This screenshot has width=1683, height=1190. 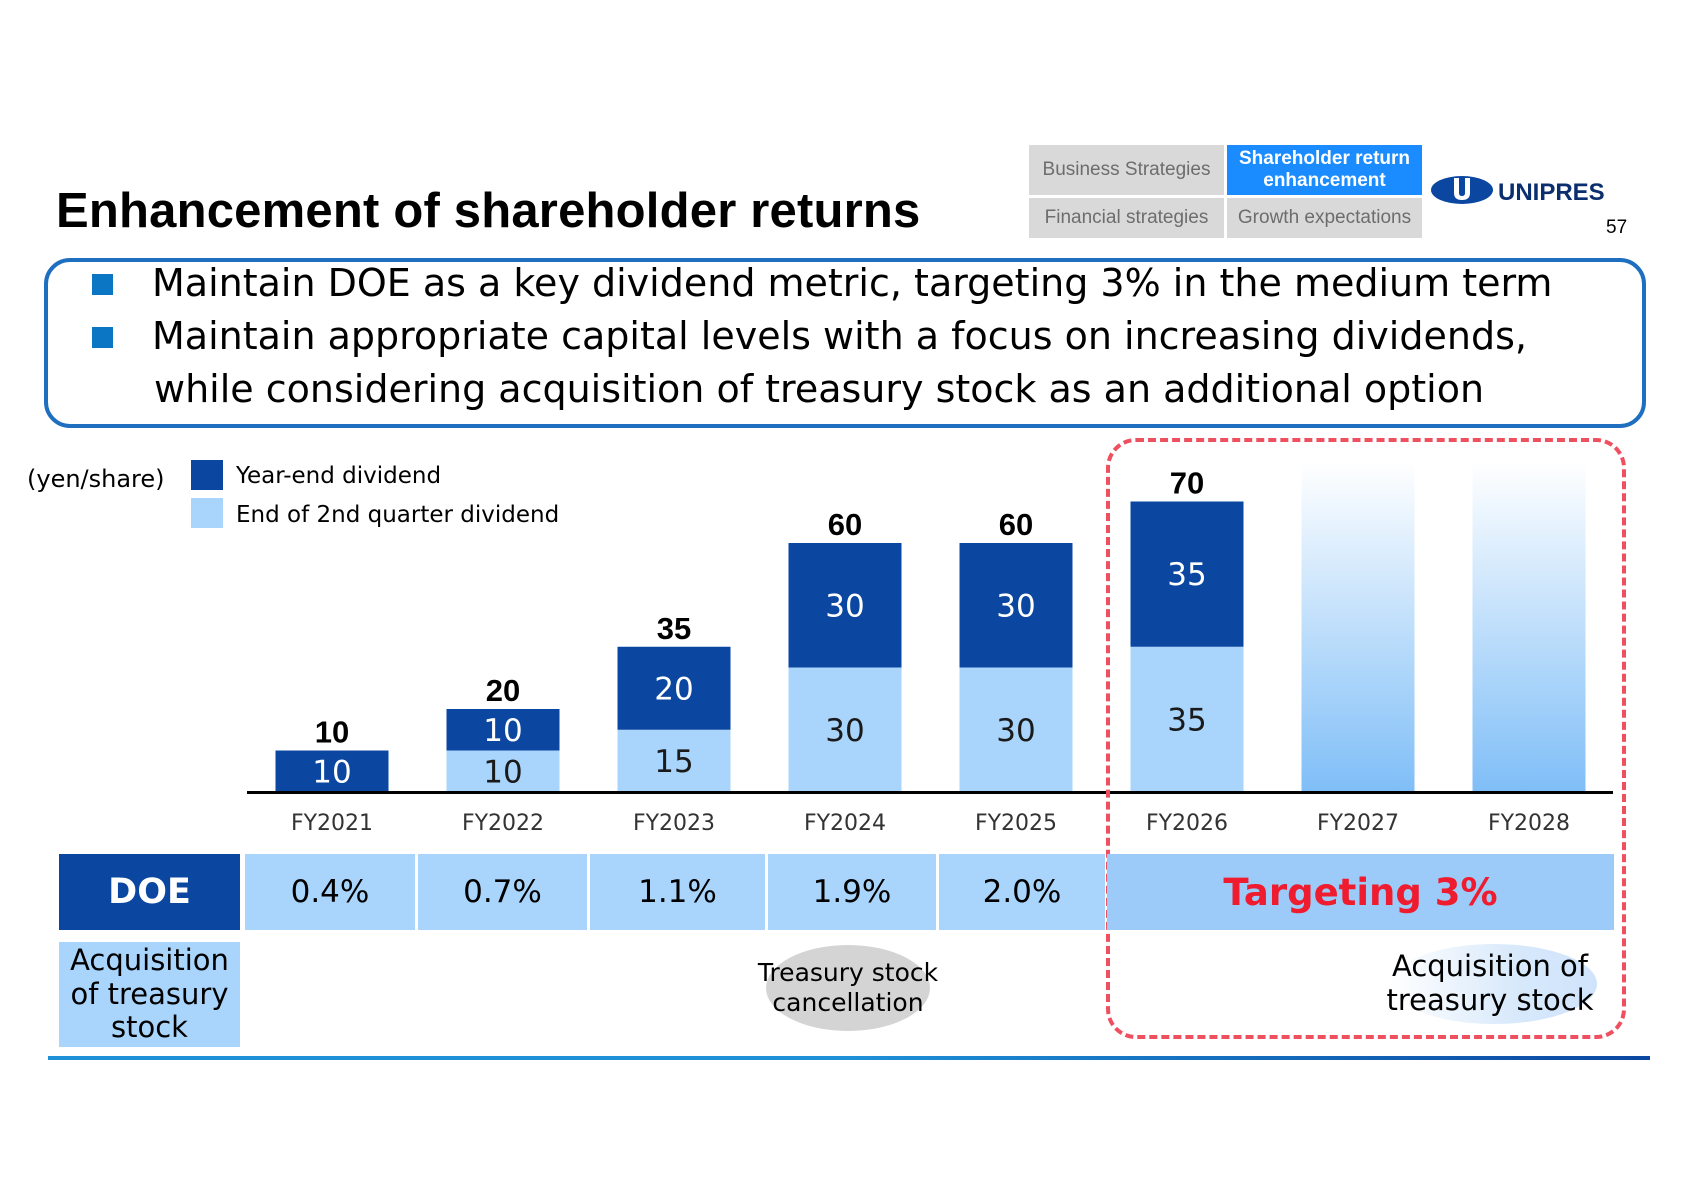 I want to click on footer-rule, so click(x=849, y=1058).